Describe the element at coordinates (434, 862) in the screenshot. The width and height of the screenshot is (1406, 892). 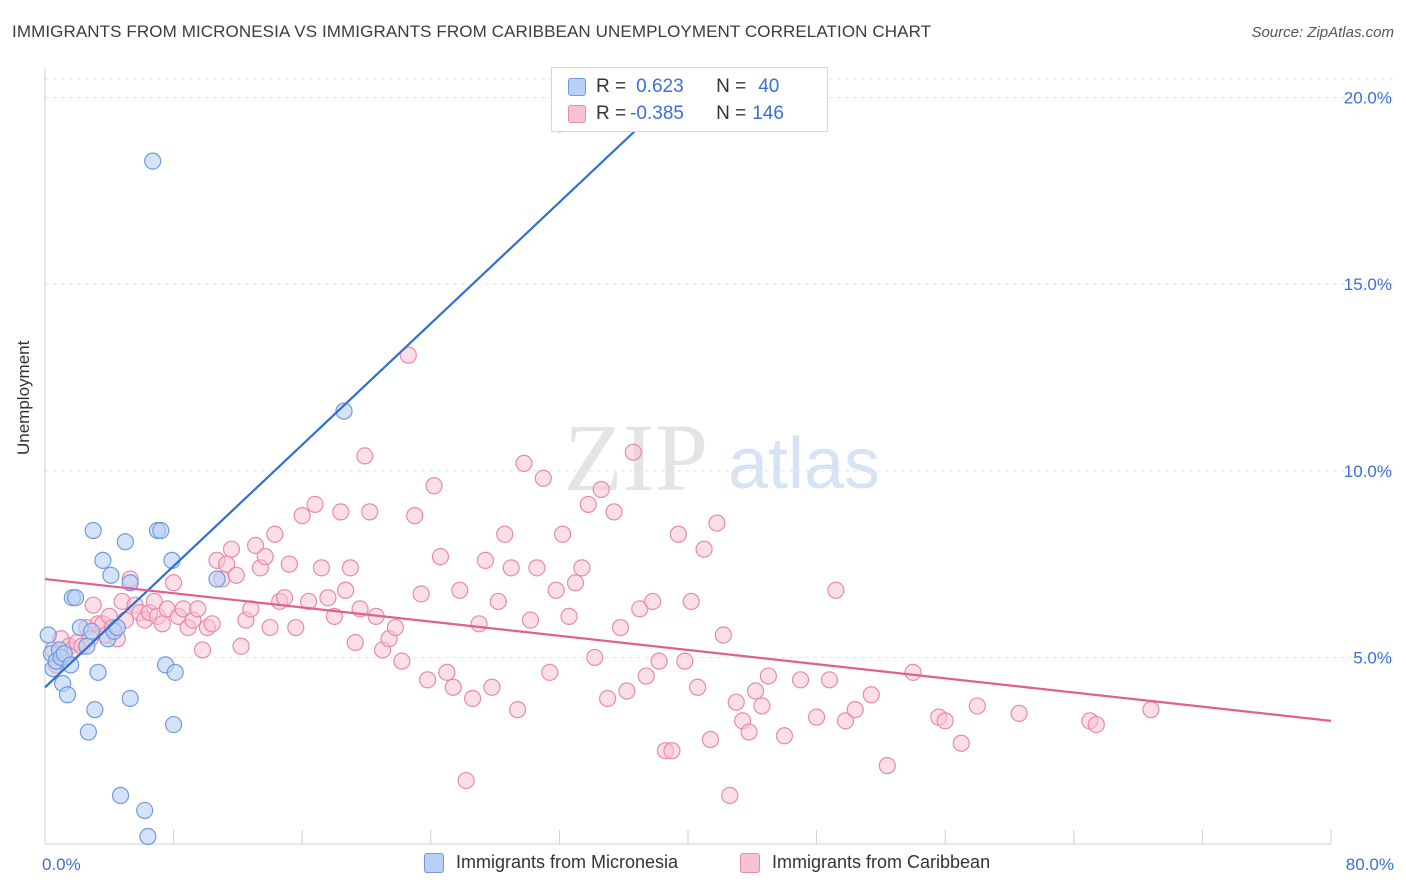
I see `micronesia-legend-swatch` at that location.